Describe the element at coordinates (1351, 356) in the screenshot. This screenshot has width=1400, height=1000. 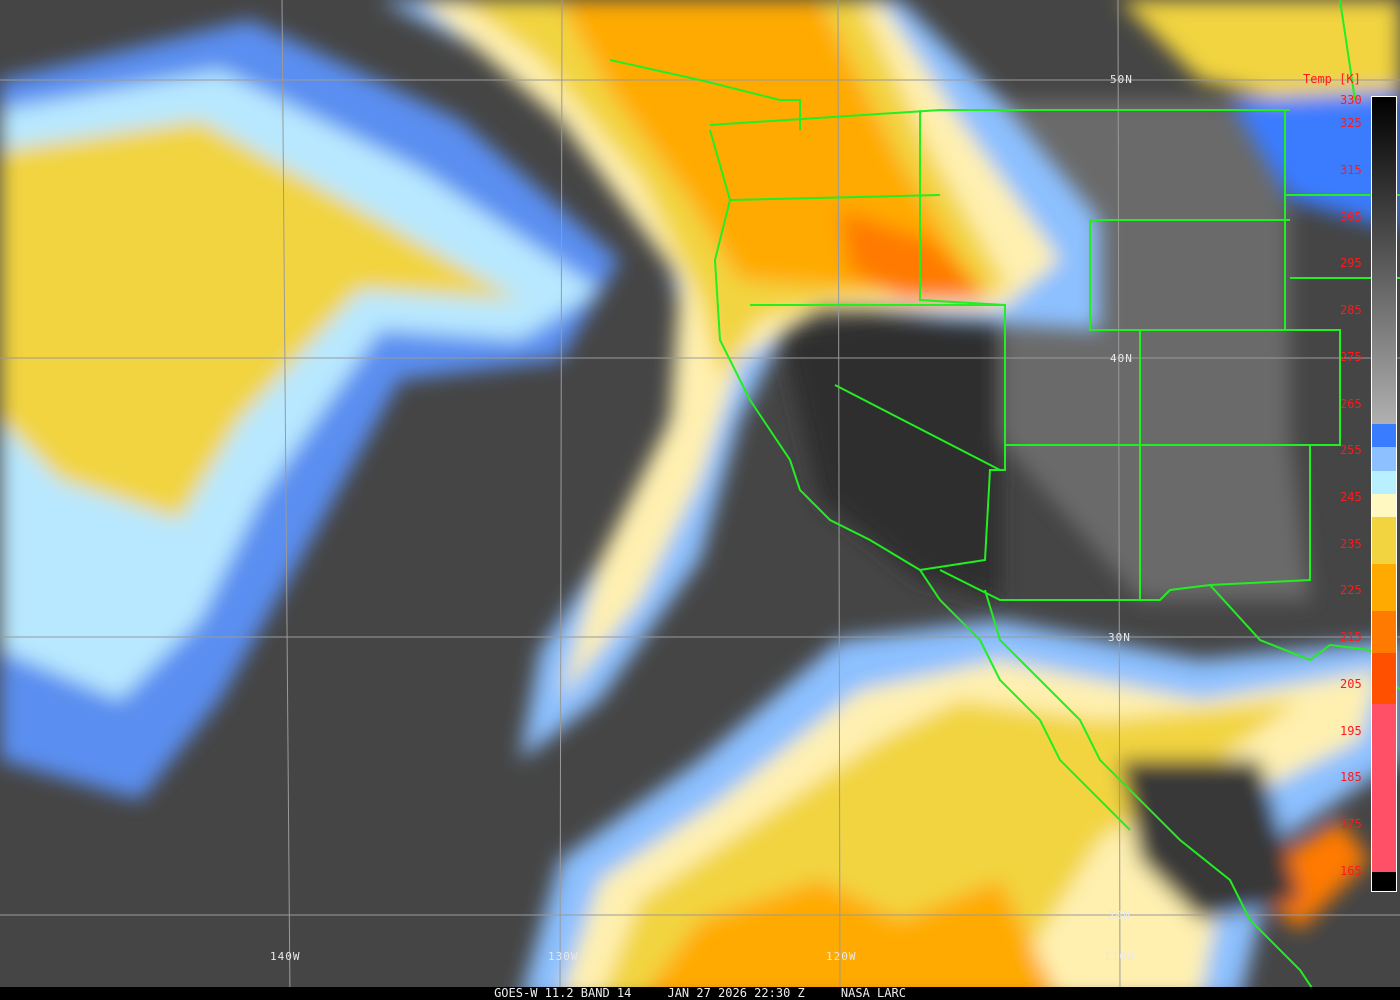
I see `colorbar-tick-label: 275` at that location.